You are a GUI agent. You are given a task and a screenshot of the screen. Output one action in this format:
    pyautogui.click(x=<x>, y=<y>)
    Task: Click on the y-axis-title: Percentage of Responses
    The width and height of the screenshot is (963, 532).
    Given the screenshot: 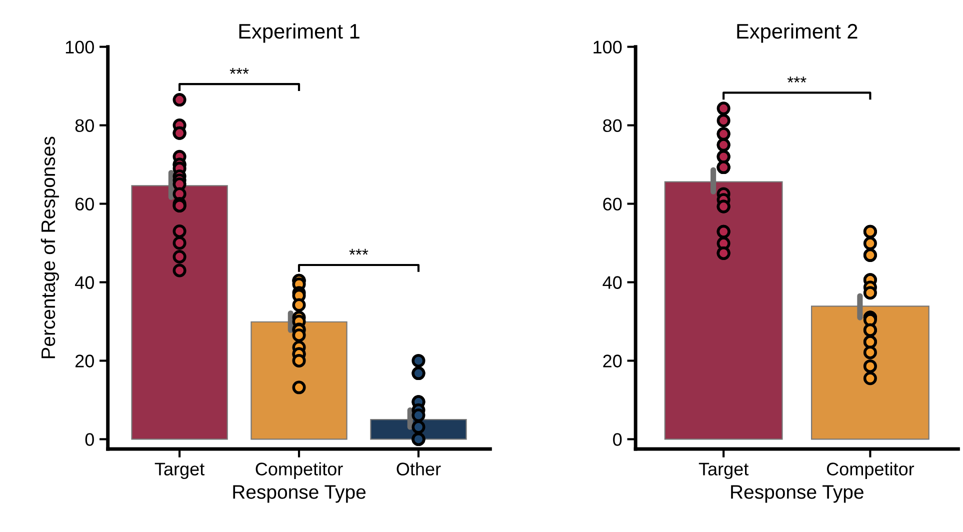 What is the action you would take?
    pyautogui.click(x=49, y=247)
    